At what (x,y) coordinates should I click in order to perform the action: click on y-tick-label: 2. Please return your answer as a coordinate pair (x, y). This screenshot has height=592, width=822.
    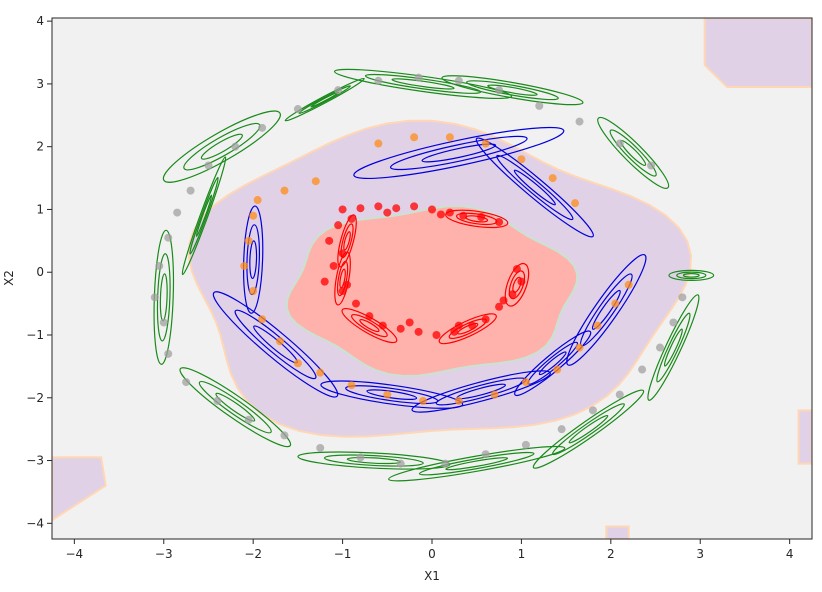
    Looking at the image, I should click on (40, 147).